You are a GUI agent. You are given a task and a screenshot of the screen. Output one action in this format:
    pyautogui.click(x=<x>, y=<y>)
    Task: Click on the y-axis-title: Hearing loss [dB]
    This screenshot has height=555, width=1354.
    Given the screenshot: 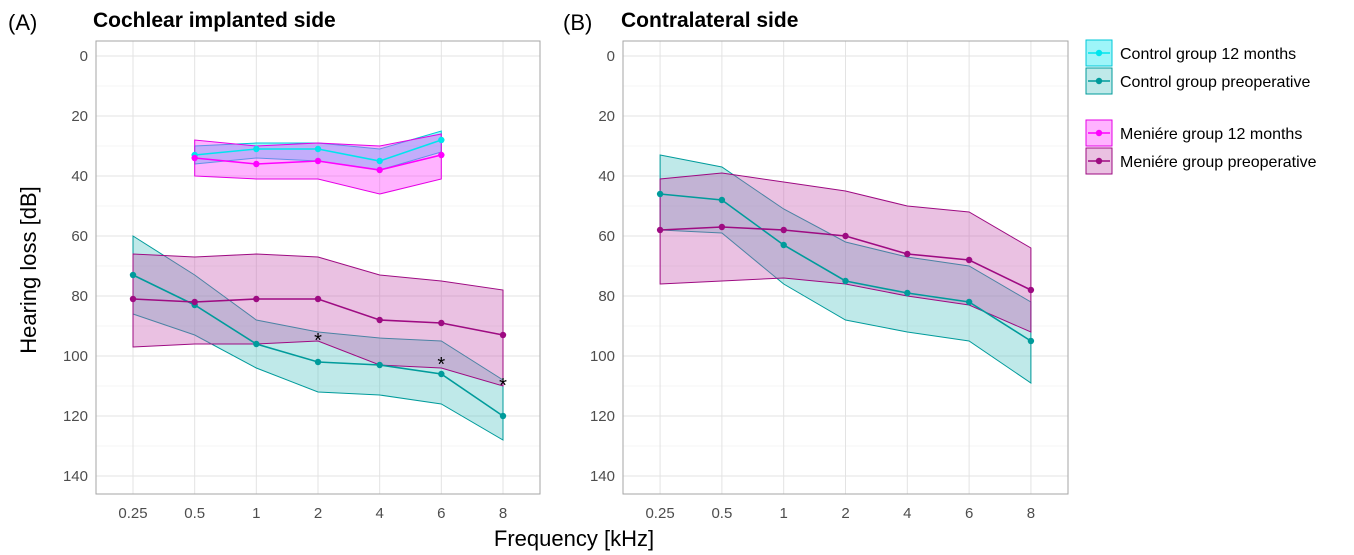 What is the action you would take?
    pyautogui.click(x=28, y=270)
    